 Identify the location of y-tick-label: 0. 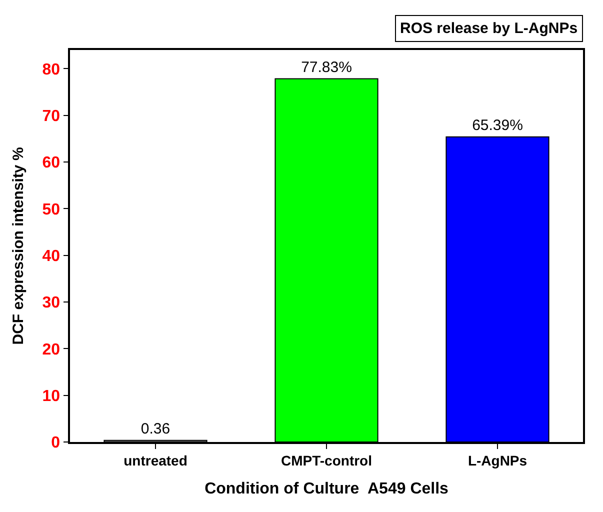
(55, 443).